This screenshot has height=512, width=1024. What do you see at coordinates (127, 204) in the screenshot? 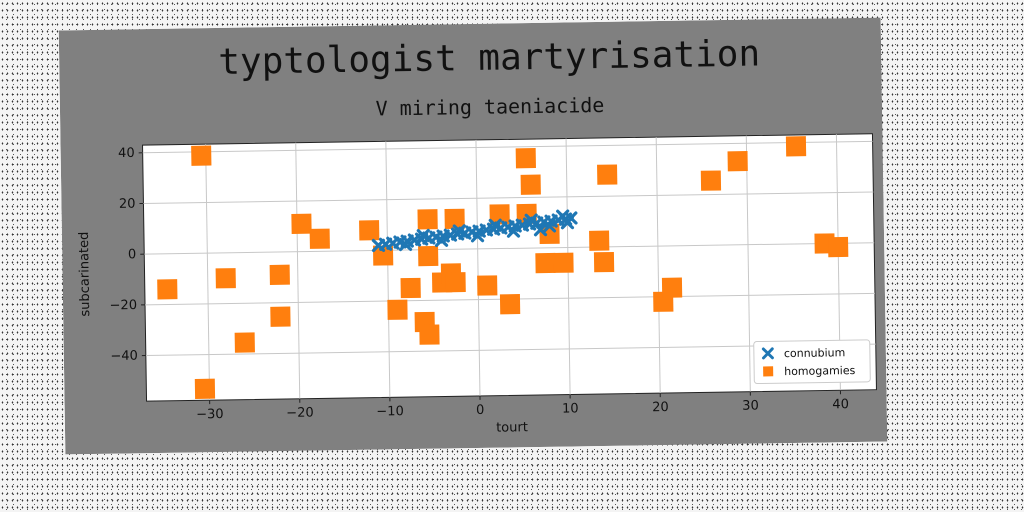
I see `y-tick-label: 20` at bounding box center [127, 204].